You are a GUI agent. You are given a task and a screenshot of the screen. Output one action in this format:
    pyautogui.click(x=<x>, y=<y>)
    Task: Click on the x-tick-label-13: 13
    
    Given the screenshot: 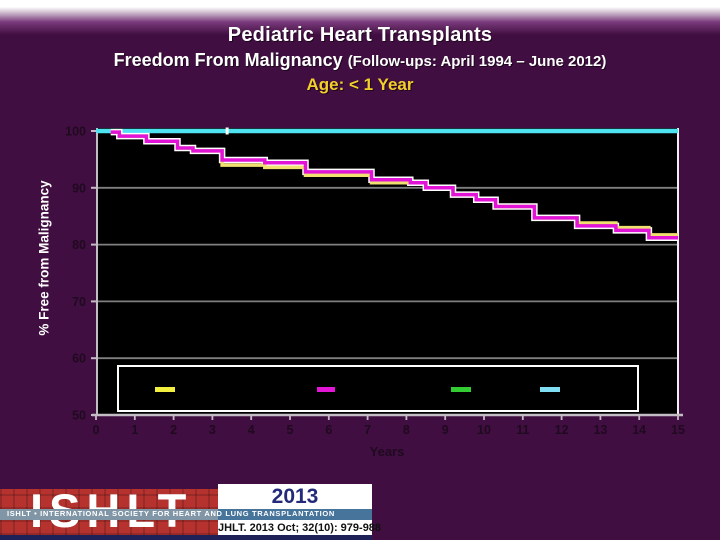 What is the action you would take?
    pyautogui.click(x=600, y=430)
    